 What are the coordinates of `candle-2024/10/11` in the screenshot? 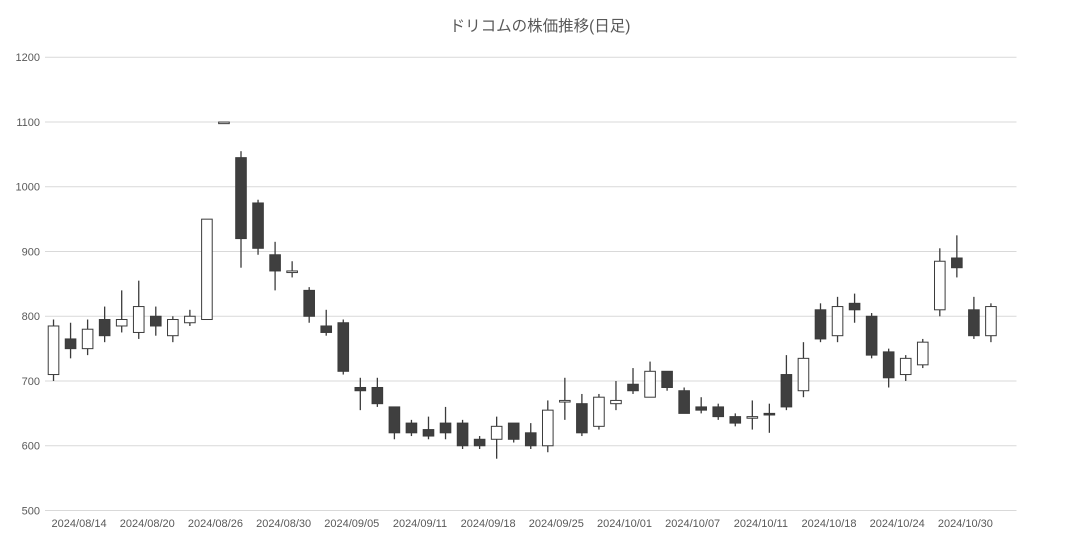 It's located at (735, 420).